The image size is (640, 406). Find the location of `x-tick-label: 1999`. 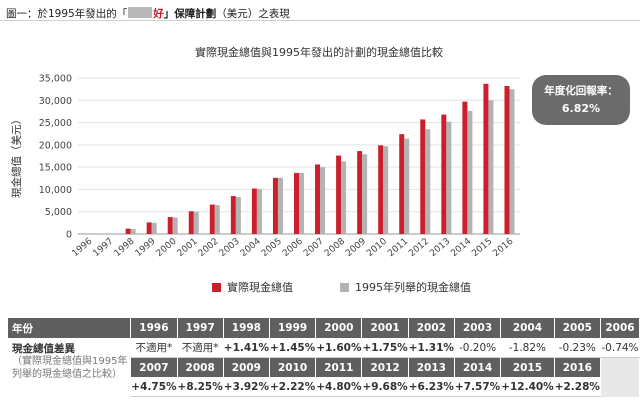

x-tick-label: 1999 is located at coordinates (146, 247).